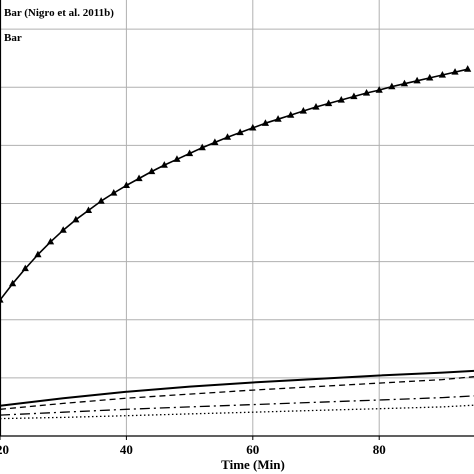 This screenshot has height=474, width=474. I want to click on legend-entry-nigro: Bar (Nigro et al. 2011b), so click(59, 13).